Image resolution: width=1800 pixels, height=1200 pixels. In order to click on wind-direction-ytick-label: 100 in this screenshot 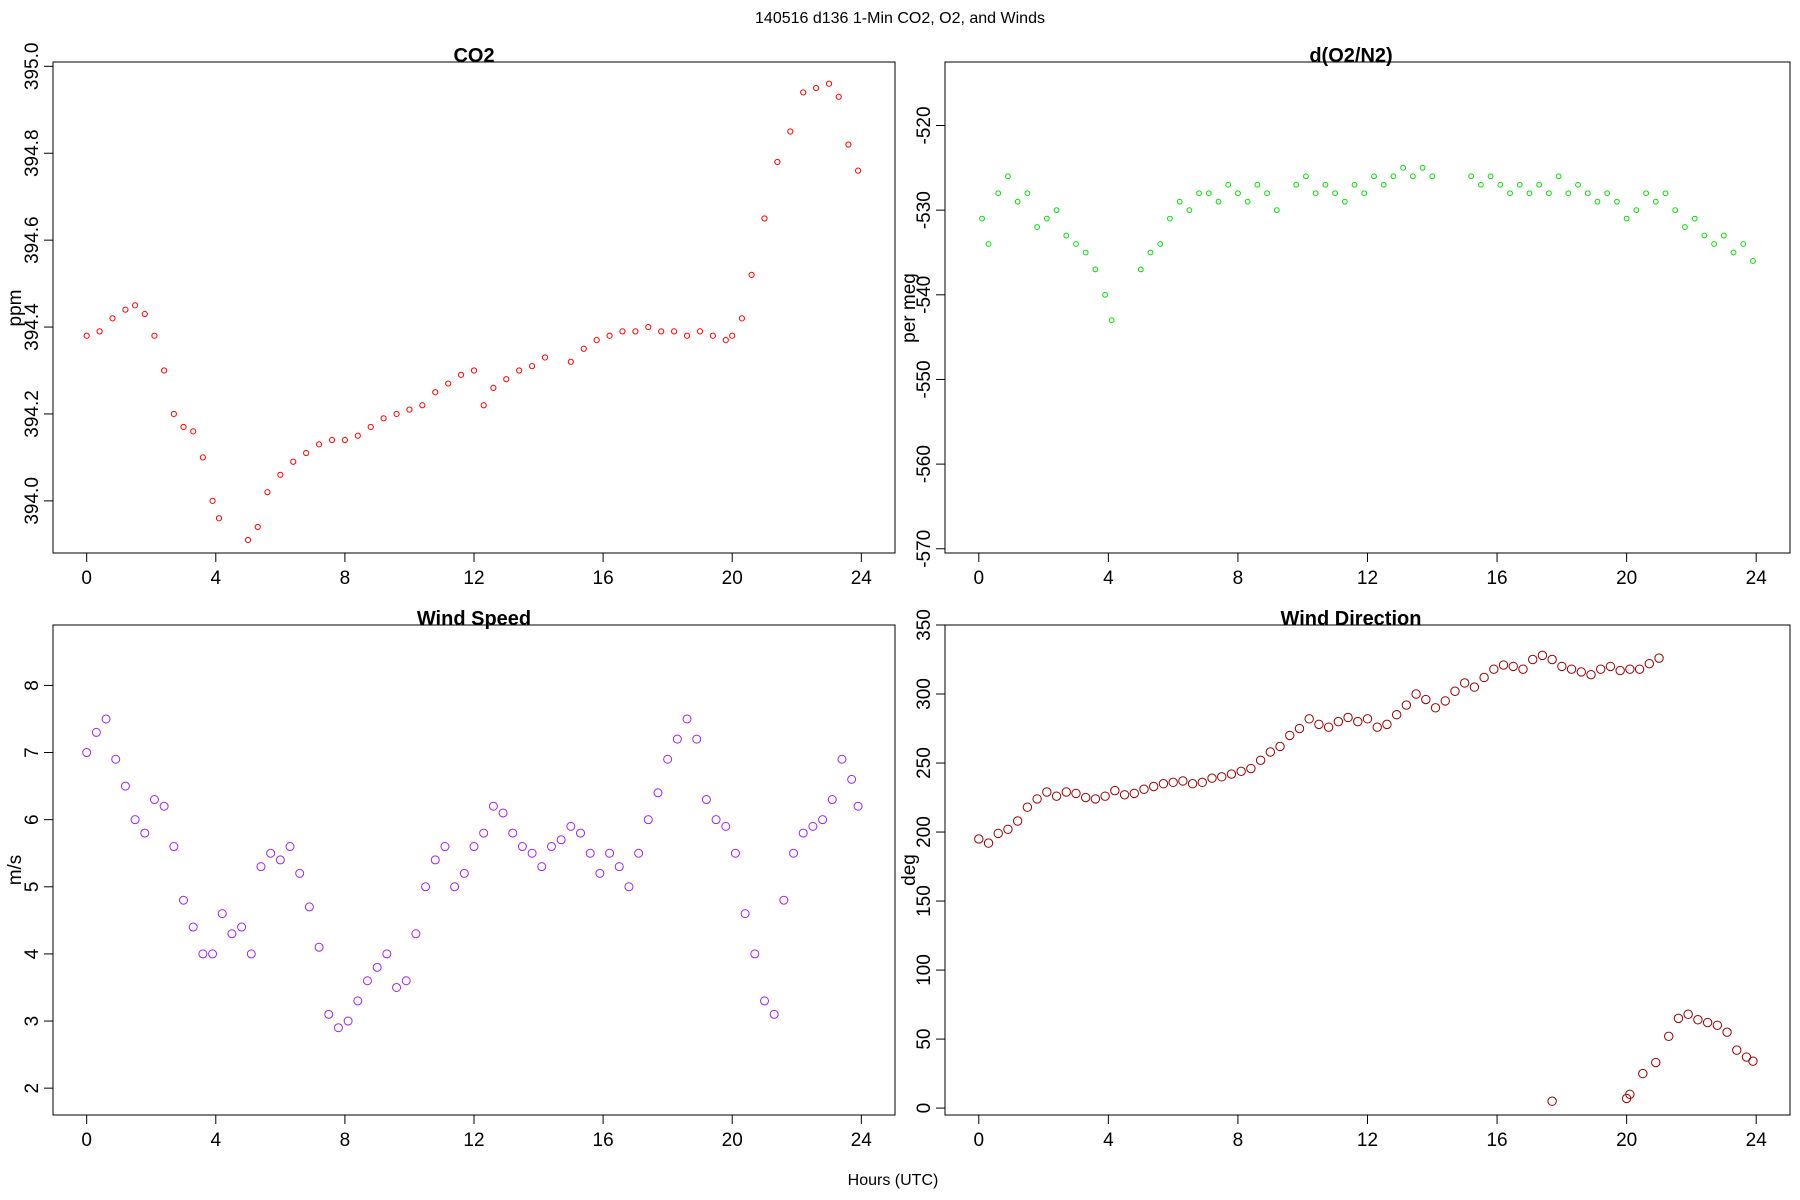, I will do `click(924, 970)`.